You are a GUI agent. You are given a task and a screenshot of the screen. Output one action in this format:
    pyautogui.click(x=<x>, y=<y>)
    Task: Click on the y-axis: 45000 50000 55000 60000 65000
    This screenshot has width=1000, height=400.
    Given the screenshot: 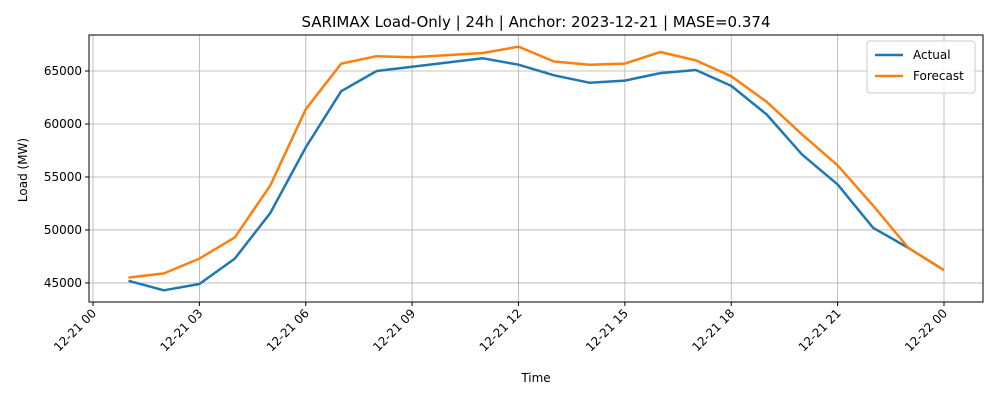 What is the action you would take?
    pyautogui.click(x=66, y=177)
    